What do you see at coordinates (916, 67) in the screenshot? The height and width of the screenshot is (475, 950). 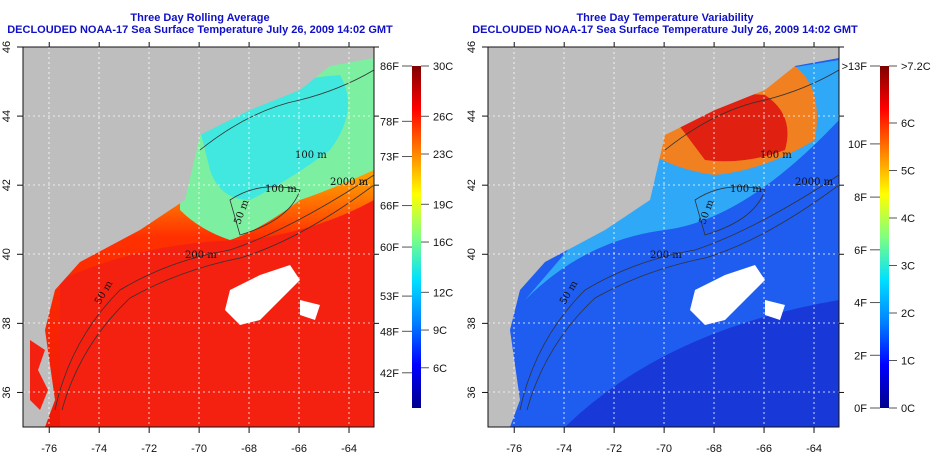 I see `colorbar-label-c: >7.2C` at bounding box center [916, 67].